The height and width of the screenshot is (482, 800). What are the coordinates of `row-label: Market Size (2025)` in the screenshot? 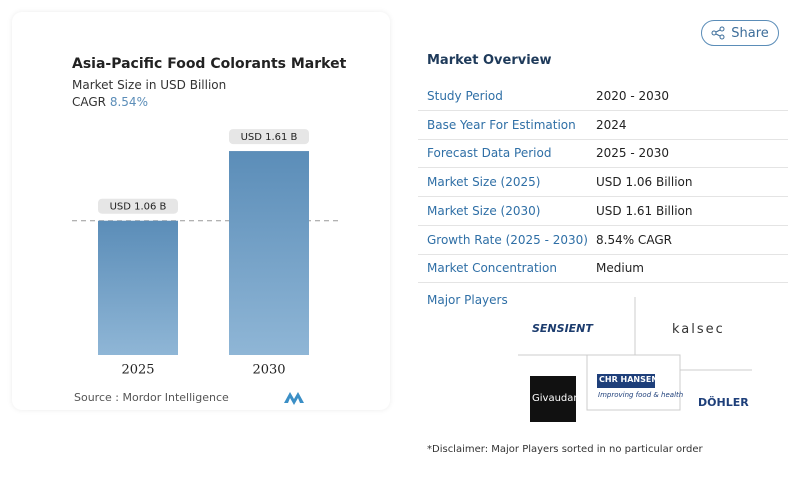 It's located at (484, 182).